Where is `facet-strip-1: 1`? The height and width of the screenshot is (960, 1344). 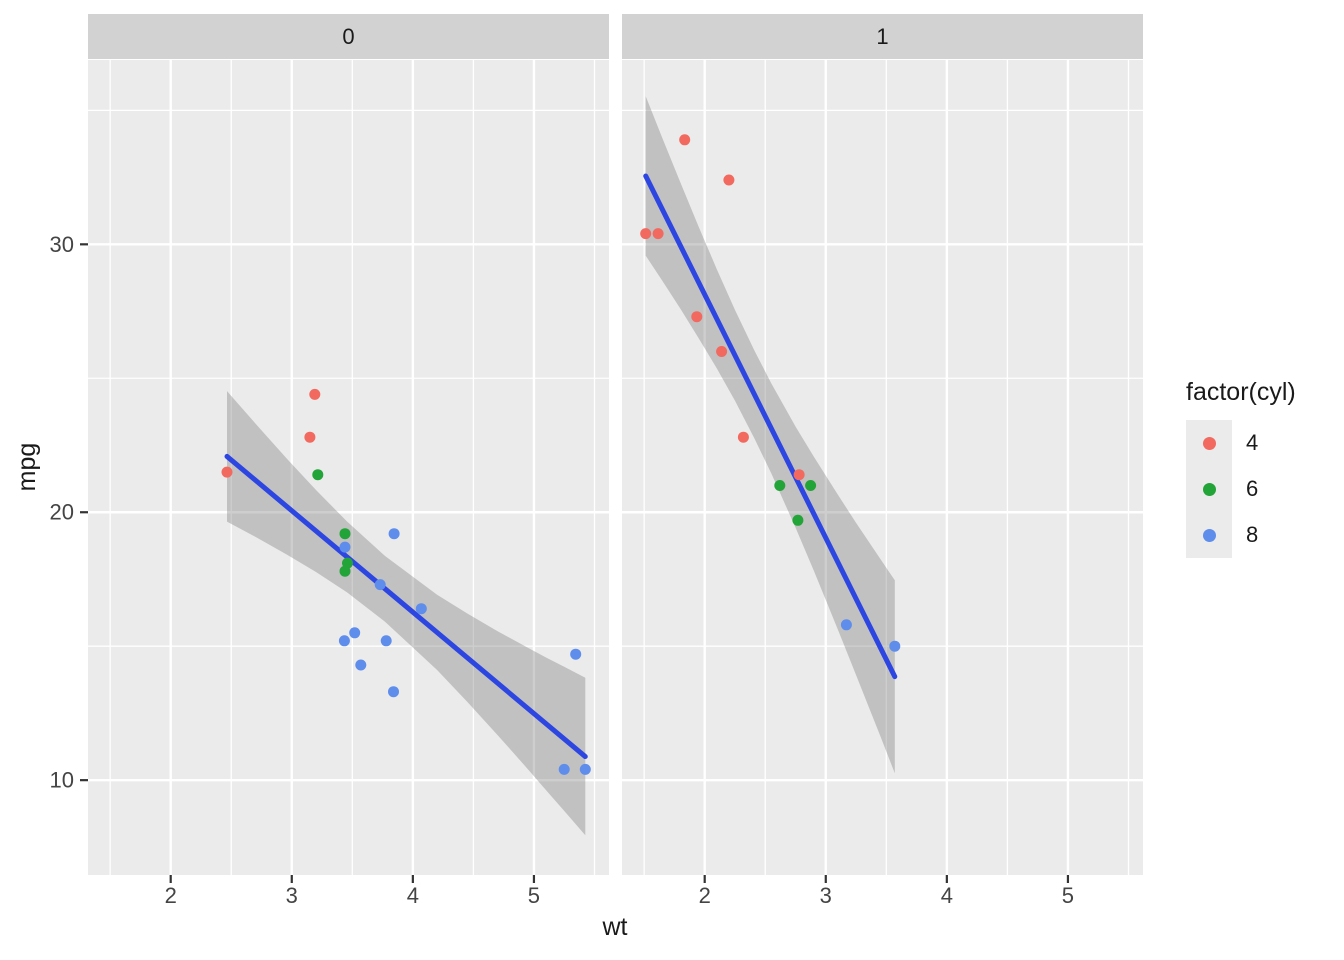 facet-strip-1: 1 is located at coordinates (882, 36).